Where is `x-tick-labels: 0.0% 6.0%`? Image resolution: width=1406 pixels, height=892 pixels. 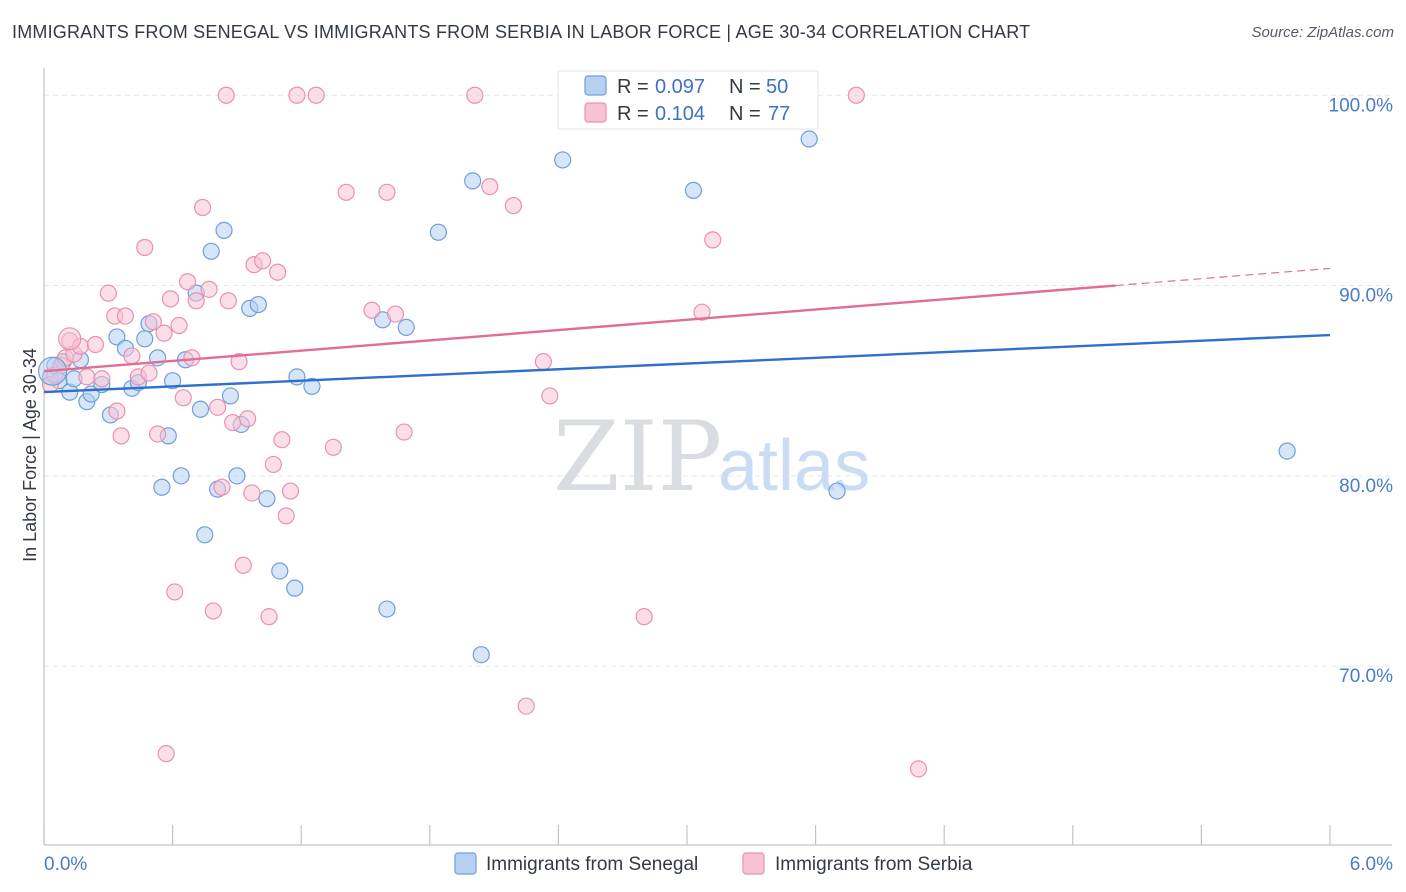 x-tick-labels: 0.0% 6.0% is located at coordinates (718, 864).